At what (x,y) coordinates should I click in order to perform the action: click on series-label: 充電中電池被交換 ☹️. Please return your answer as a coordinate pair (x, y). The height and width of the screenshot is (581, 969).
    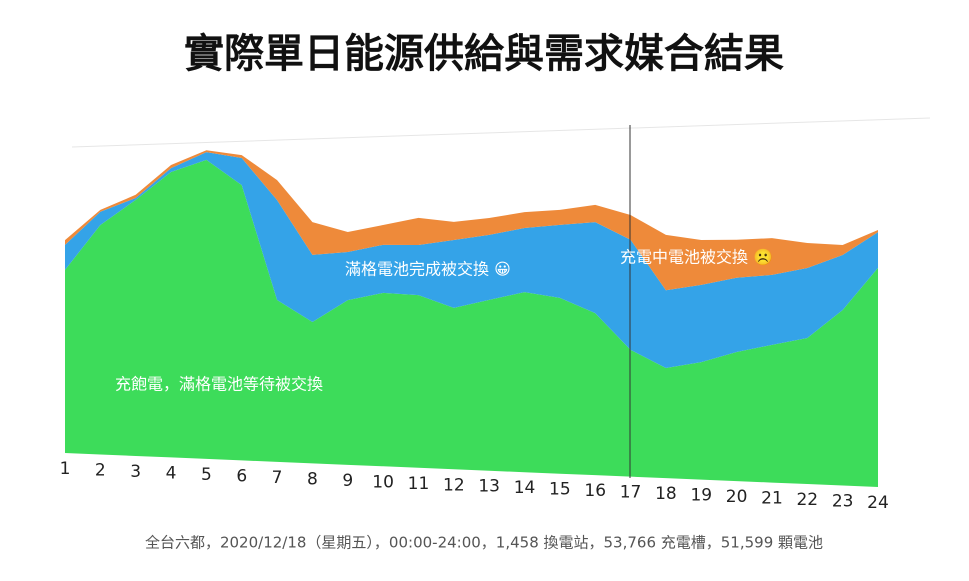
    Looking at the image, I should click on (696, 257).